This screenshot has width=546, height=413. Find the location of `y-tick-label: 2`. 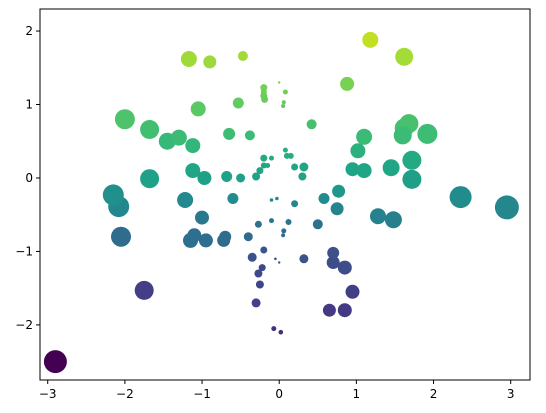

y-tick-label: 2 is located at coordinates (29, 31).